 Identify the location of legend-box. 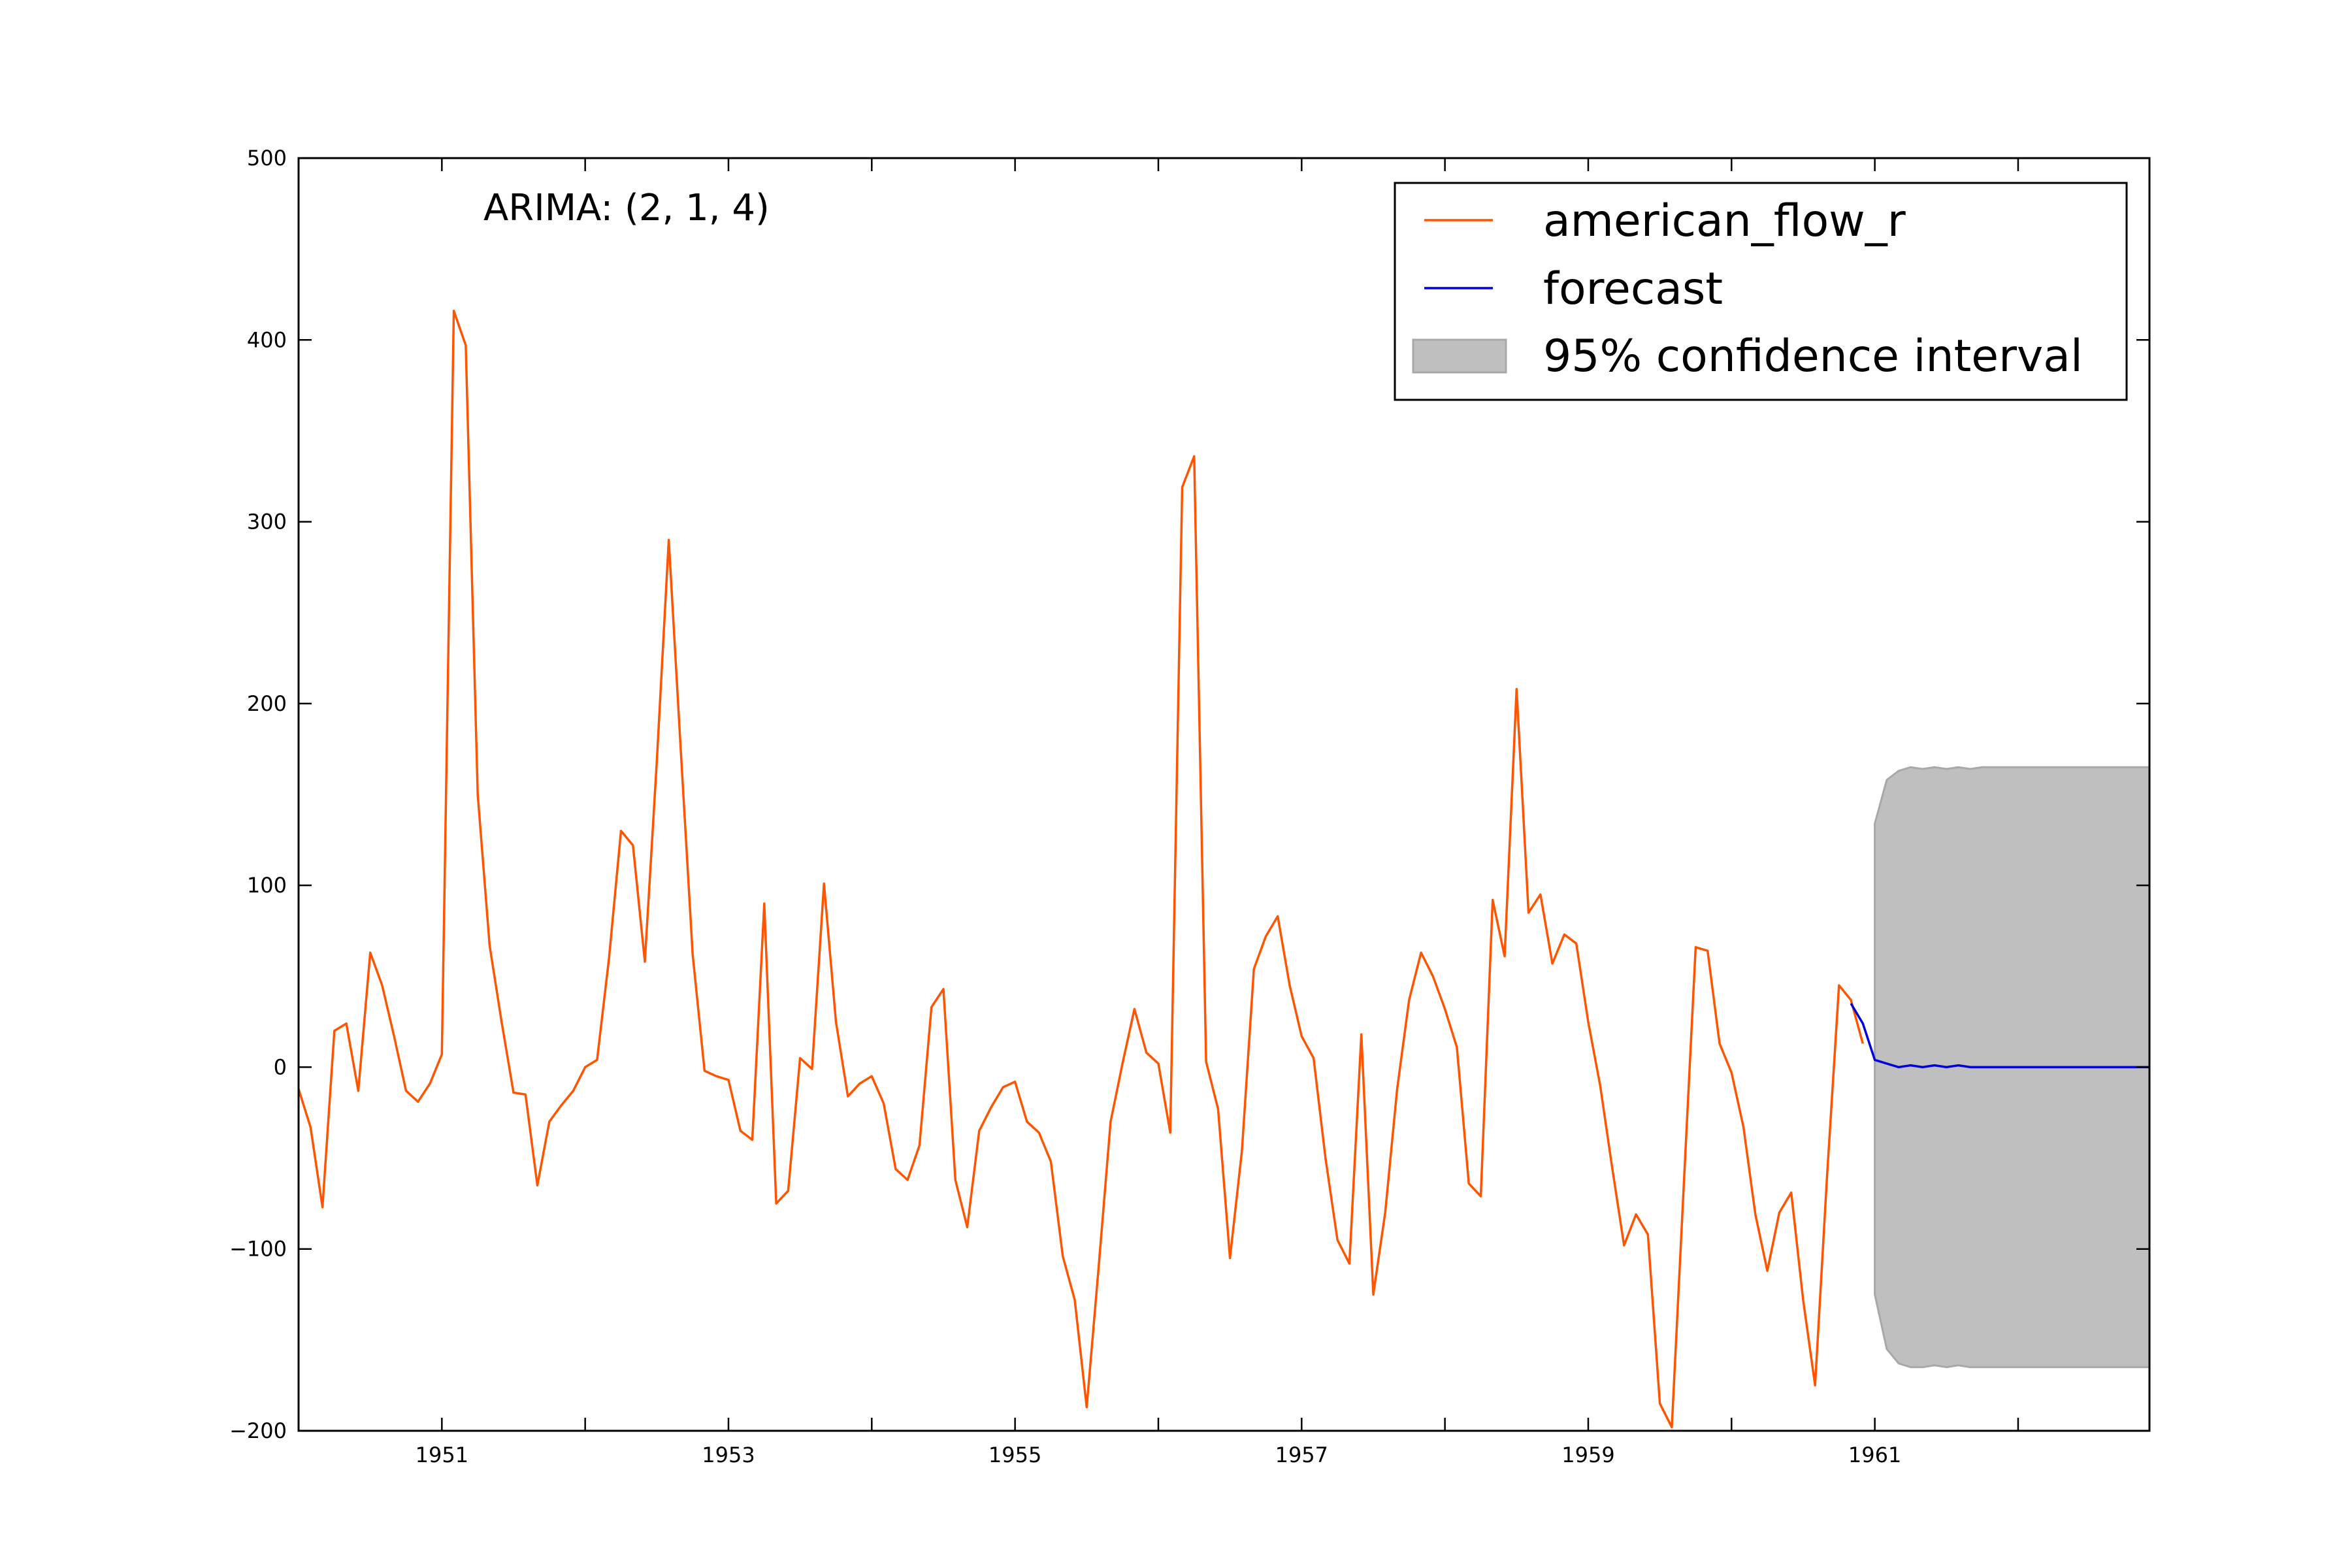
(1761, 291).